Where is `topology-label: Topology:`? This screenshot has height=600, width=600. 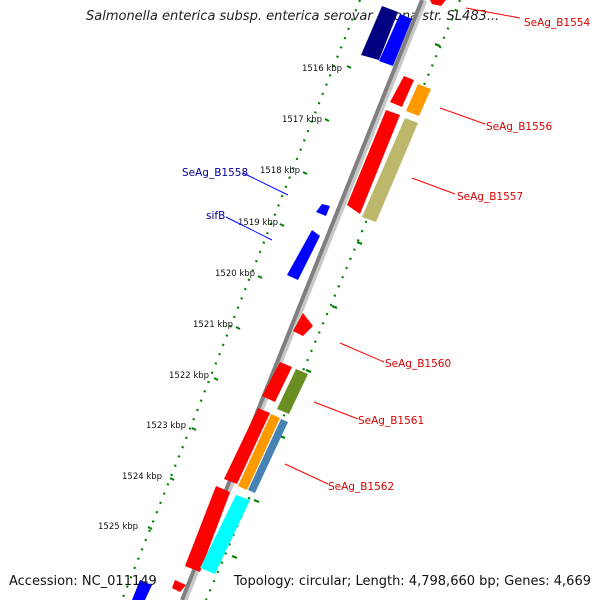 topology-label: Topology: is located at coordinates (264, 581).